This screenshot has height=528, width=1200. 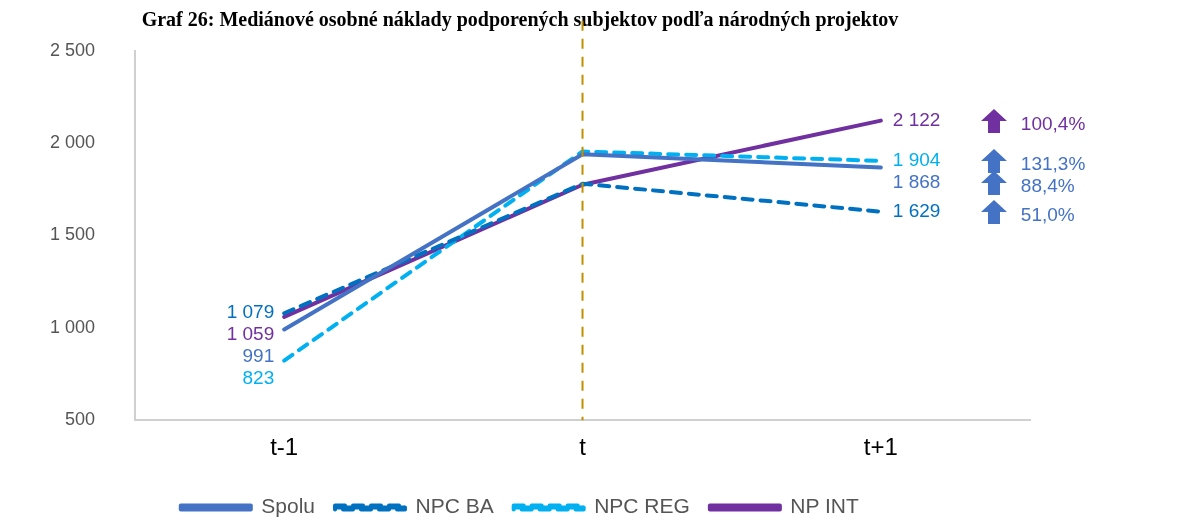 What do you see at coordinates (583, 447) in the screenshot?
I see `x-tick-label: t` at bounding box center [583, 447].